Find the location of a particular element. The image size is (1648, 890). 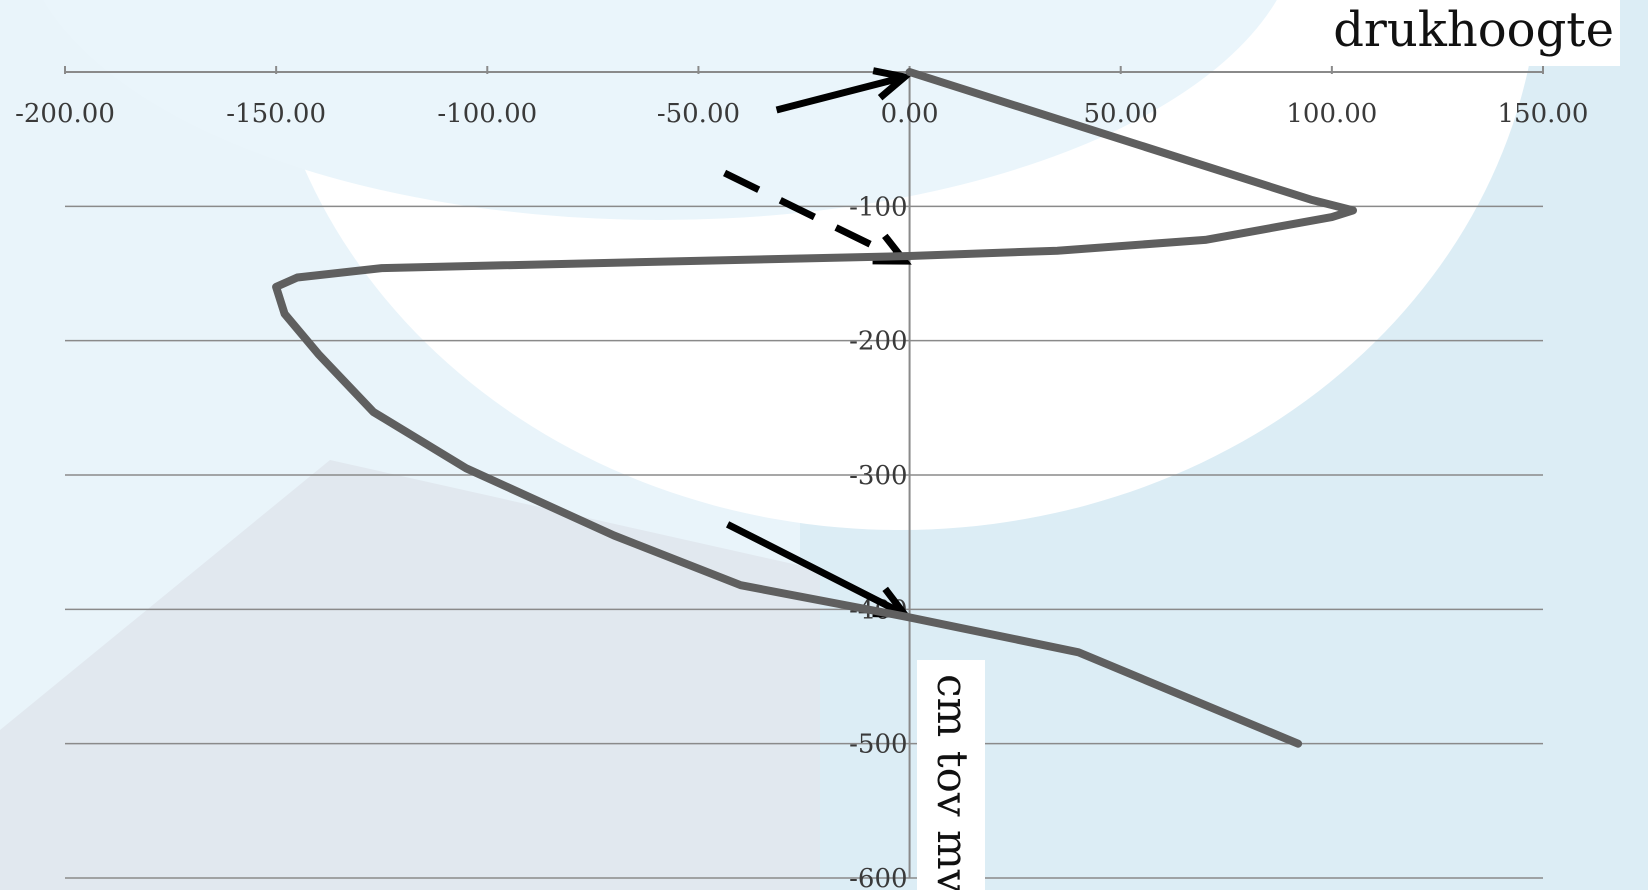

y-tick-label: -300 is located at coordinates (878, 476).